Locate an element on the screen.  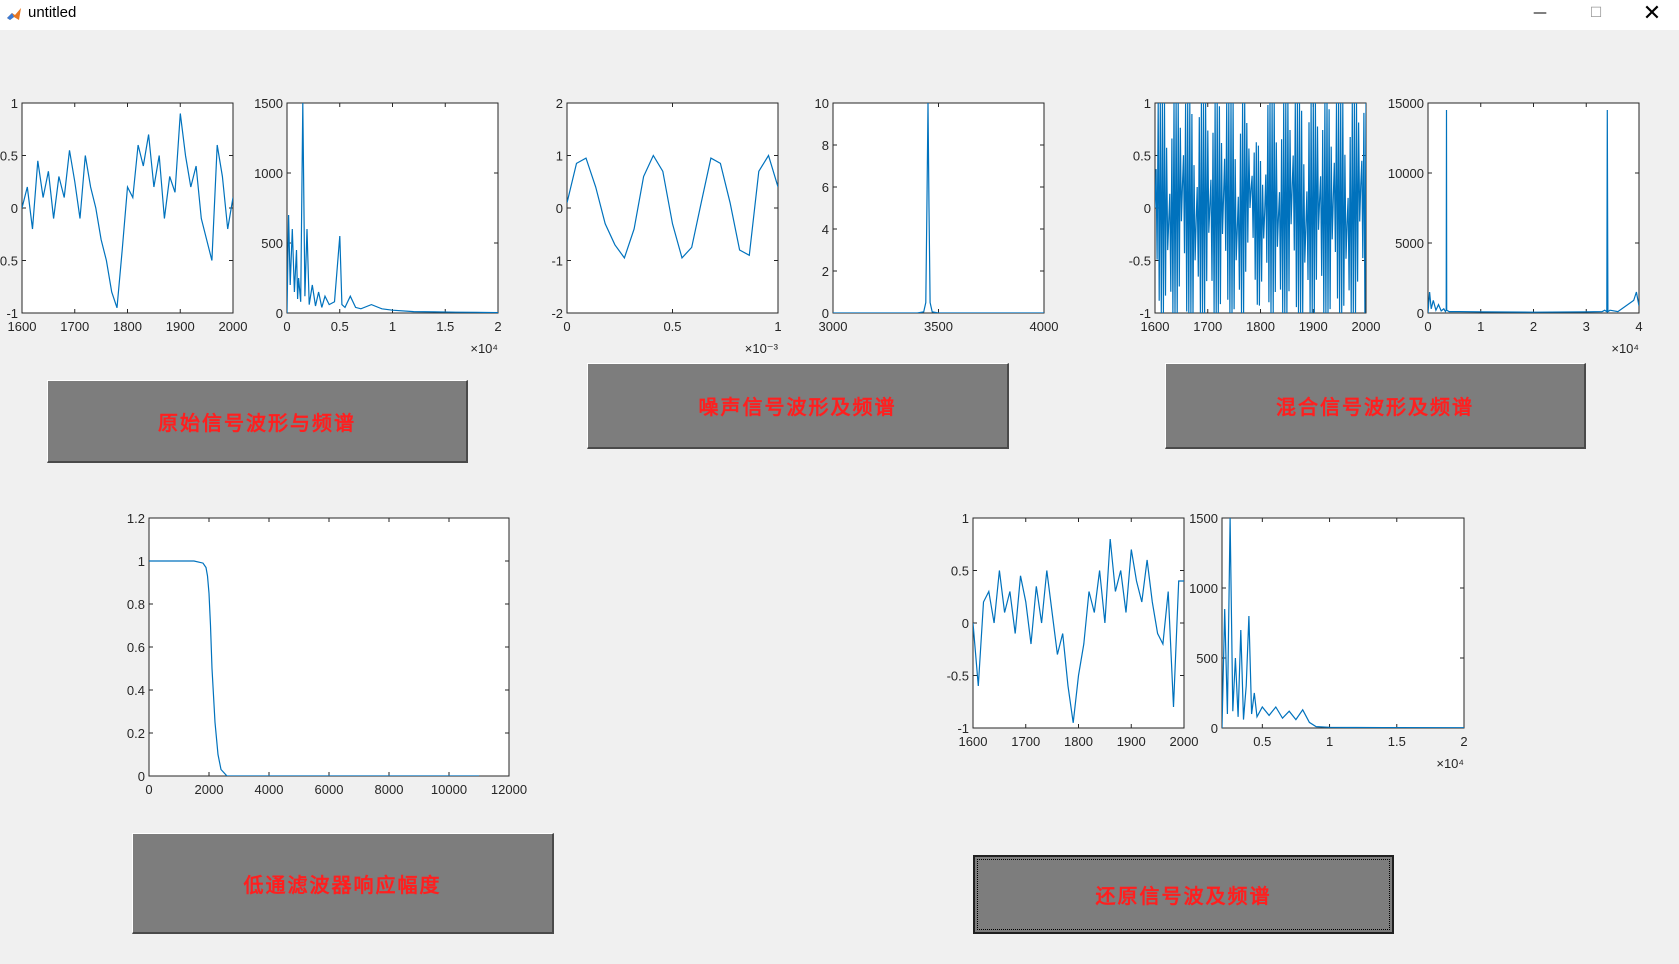
noise-spec-ytick-label: 10 is located at coordinates (822, 103).